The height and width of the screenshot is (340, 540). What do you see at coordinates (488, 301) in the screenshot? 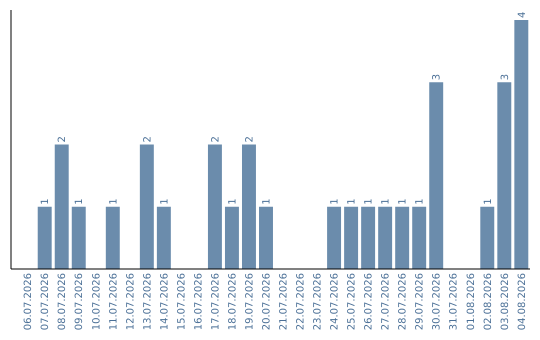
I see `x-tick-label: 02.08.2026` at bounding box center [488, 301].